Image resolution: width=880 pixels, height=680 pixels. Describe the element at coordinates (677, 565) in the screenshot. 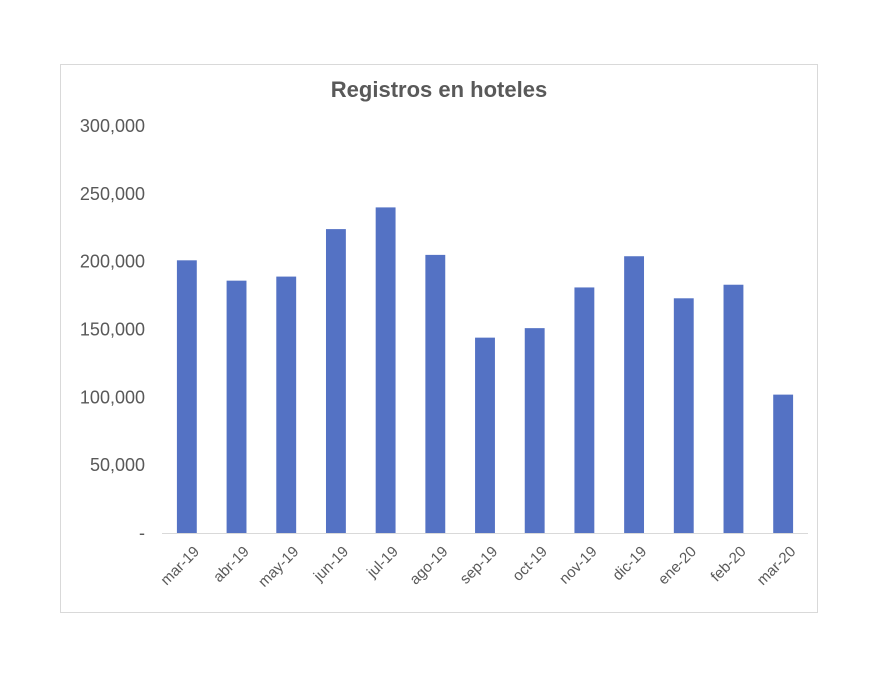

I see `x-tick-label: ene-20` at that location.